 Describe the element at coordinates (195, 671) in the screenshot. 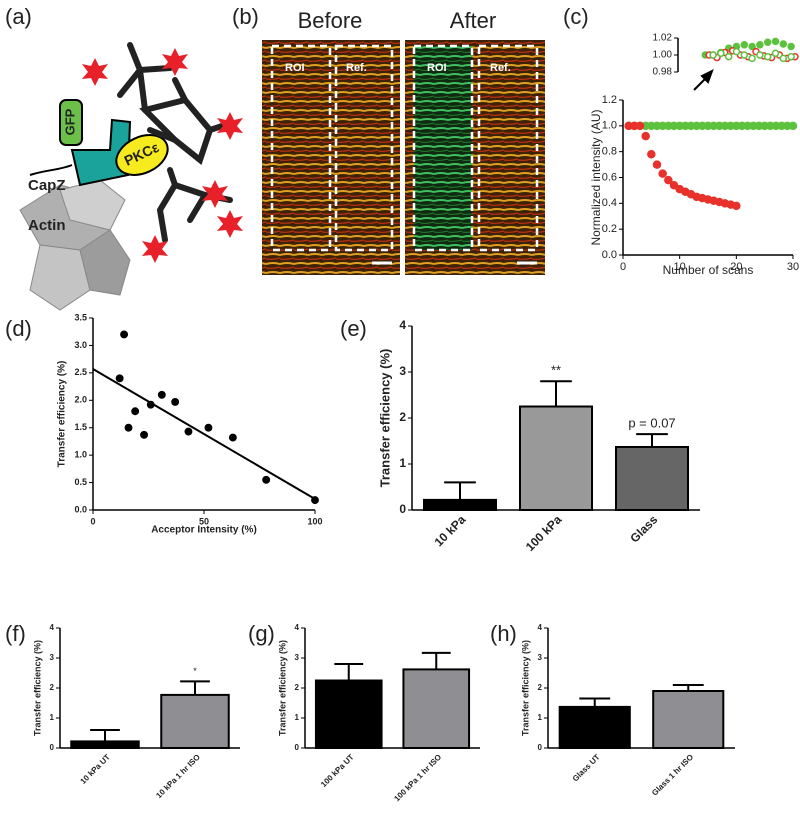

I see `significance: *` at that location.